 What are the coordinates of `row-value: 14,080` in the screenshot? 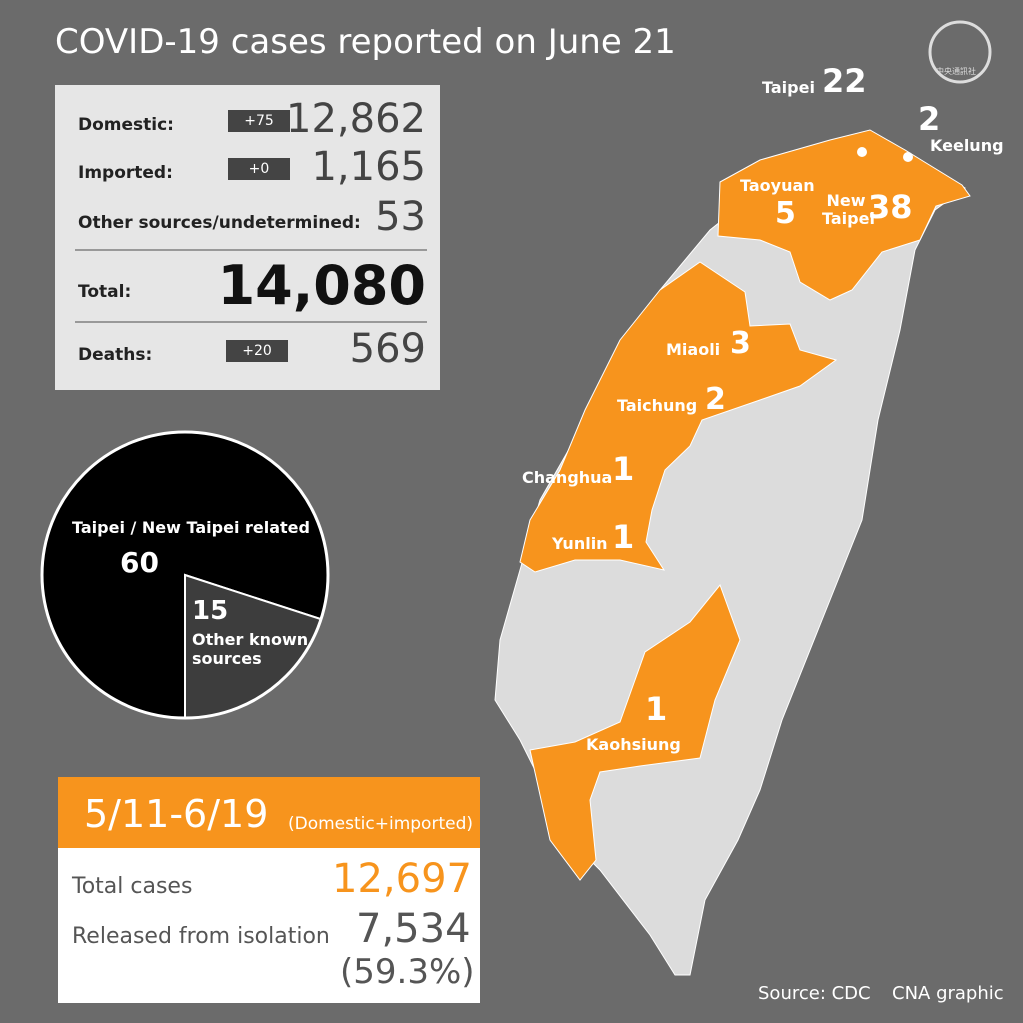 It's located at (321, 285).